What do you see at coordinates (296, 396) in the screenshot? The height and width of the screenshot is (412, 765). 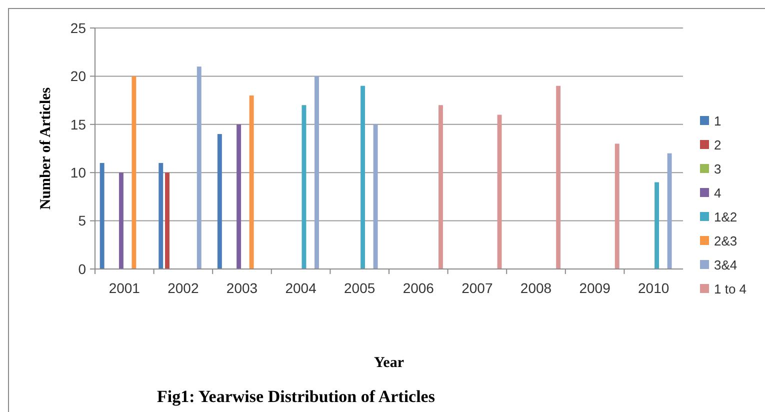 I see `text: Fig1: Yearwise Distribution of Articles` at bounding box center [296, 396].